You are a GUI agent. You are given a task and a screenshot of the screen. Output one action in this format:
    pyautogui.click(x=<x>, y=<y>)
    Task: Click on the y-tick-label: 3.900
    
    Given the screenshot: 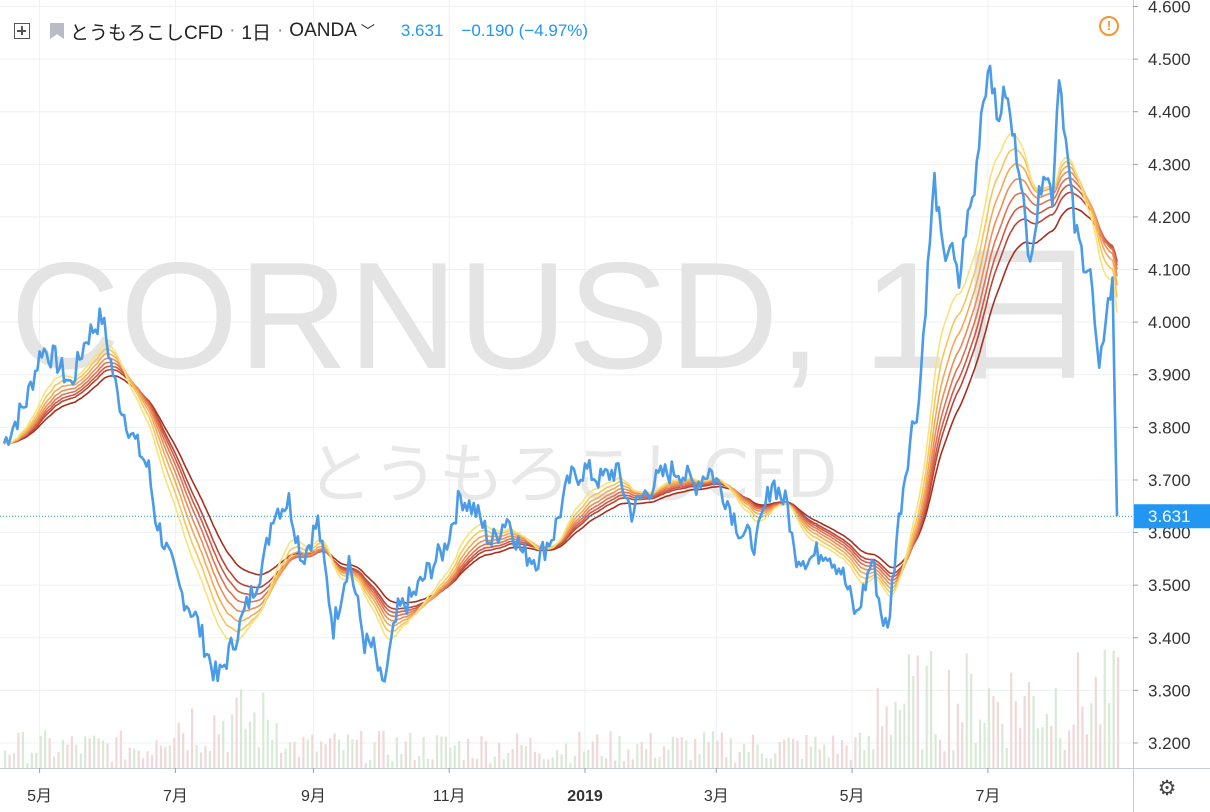 What is the action you would take?
    pyautogui.click(x=1169, y=375)
    